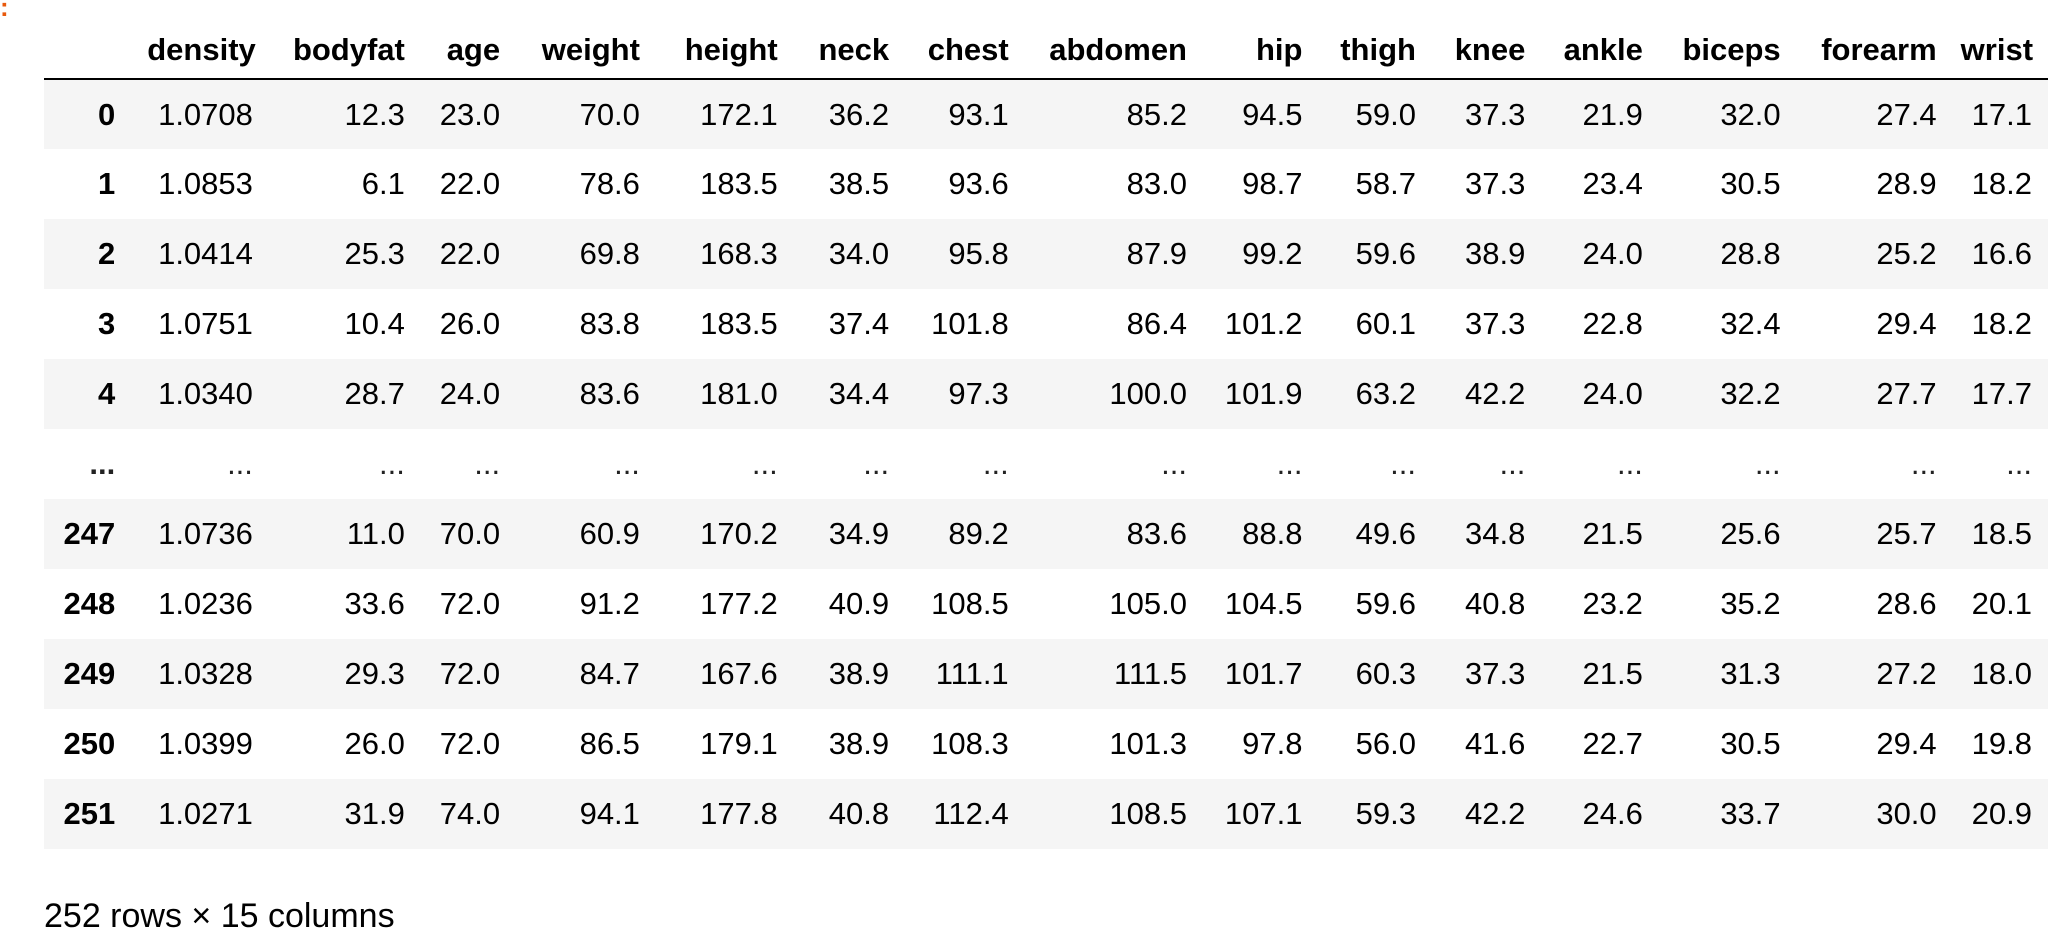 The image size is (2066, 952). Describe the element at coordinates (739, 813) in the screenshot. I see `cell-height: 177.8` at that location.